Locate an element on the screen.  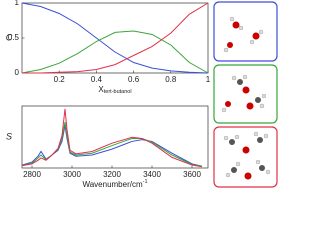
x-axis-label-sub: tert-butanol is located at coordinates (118, 92).